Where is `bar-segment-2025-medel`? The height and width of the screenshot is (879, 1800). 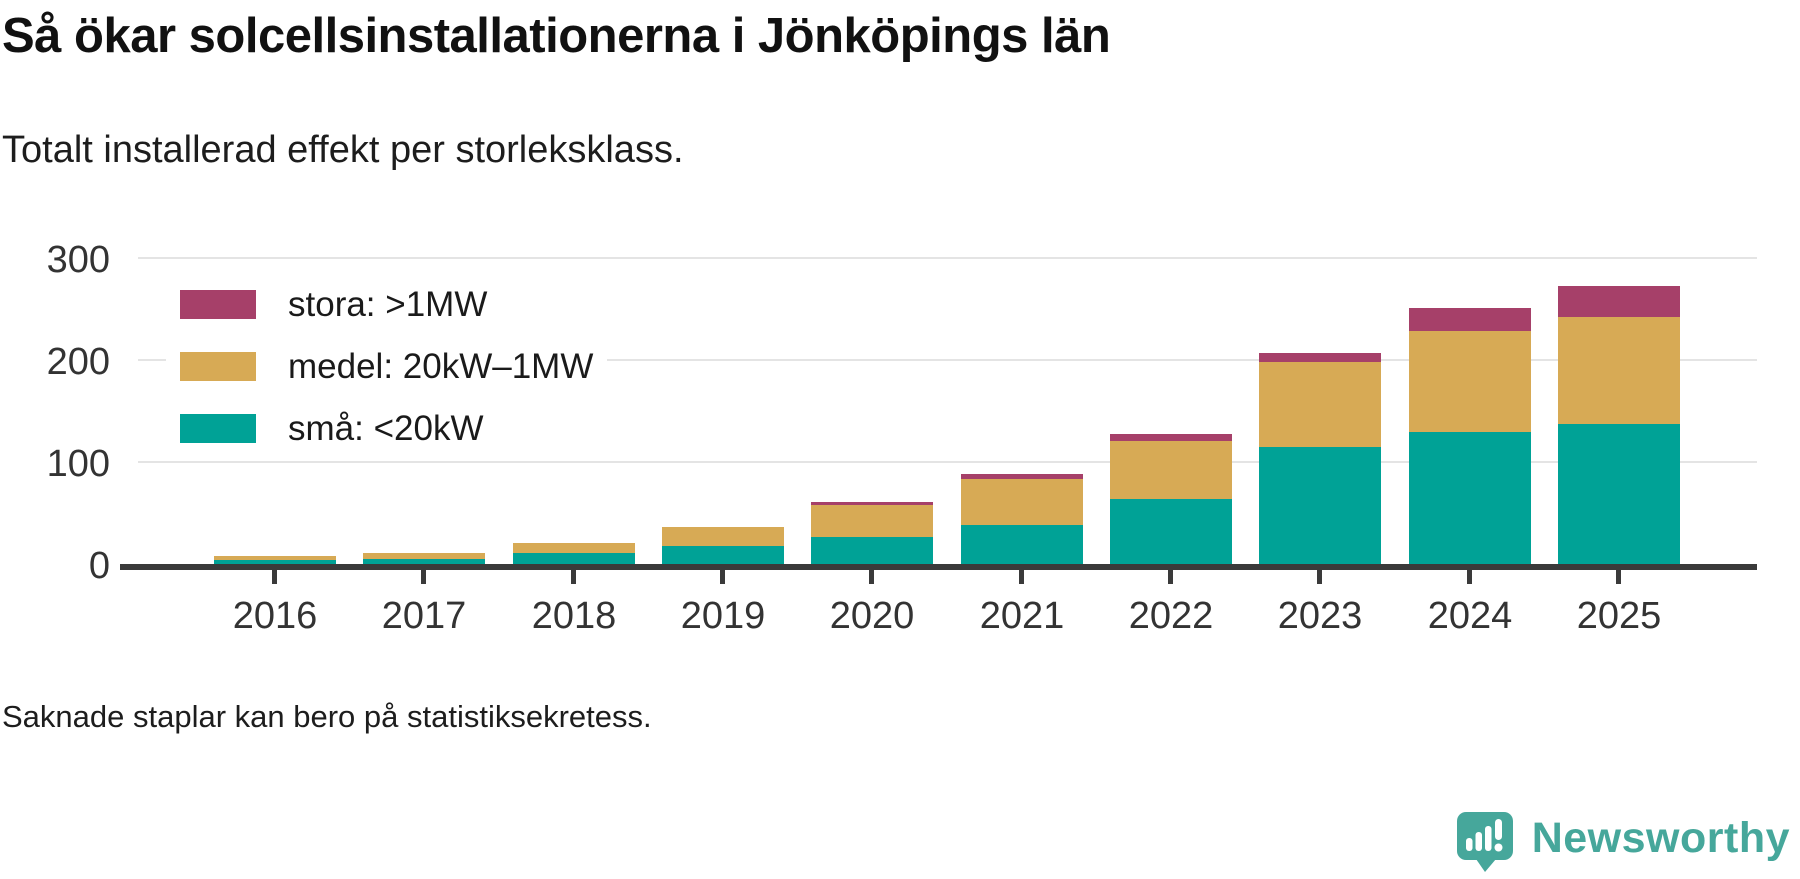
bar-segment-2025-medel is located at coordinates (1619, 370).